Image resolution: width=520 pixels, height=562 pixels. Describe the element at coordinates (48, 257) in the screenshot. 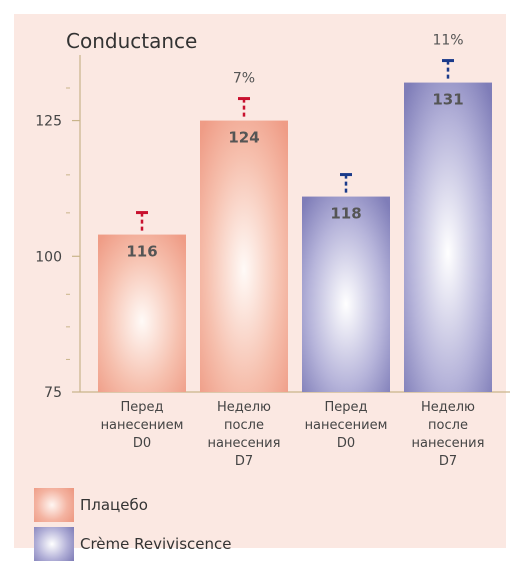

I see `y-tick-label: 100` at that location.